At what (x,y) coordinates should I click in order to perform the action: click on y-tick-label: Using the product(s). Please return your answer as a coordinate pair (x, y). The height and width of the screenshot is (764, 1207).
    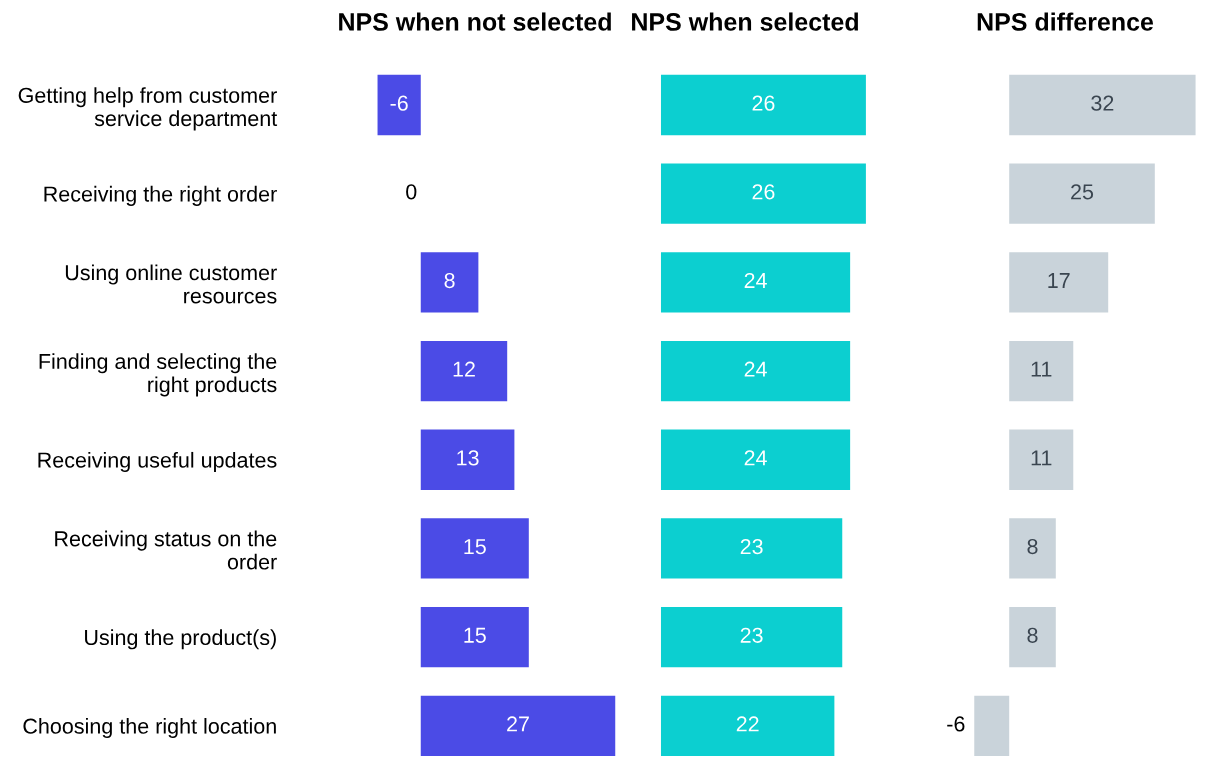
    Looking at the image, I should click on (180, 639).